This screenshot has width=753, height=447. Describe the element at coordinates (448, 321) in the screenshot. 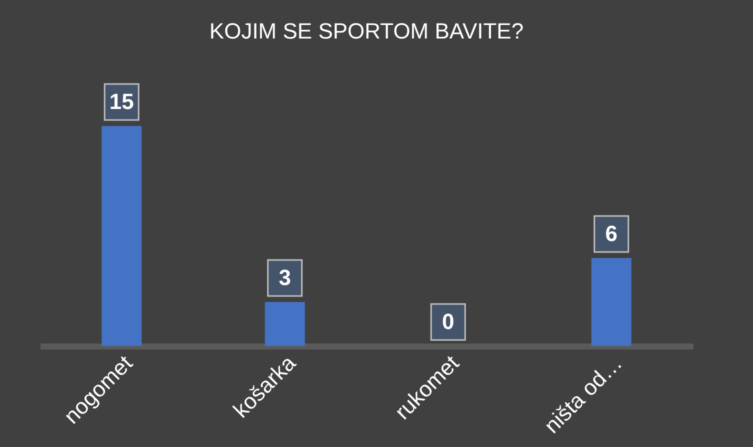

I see `data-label: 0` at that location.